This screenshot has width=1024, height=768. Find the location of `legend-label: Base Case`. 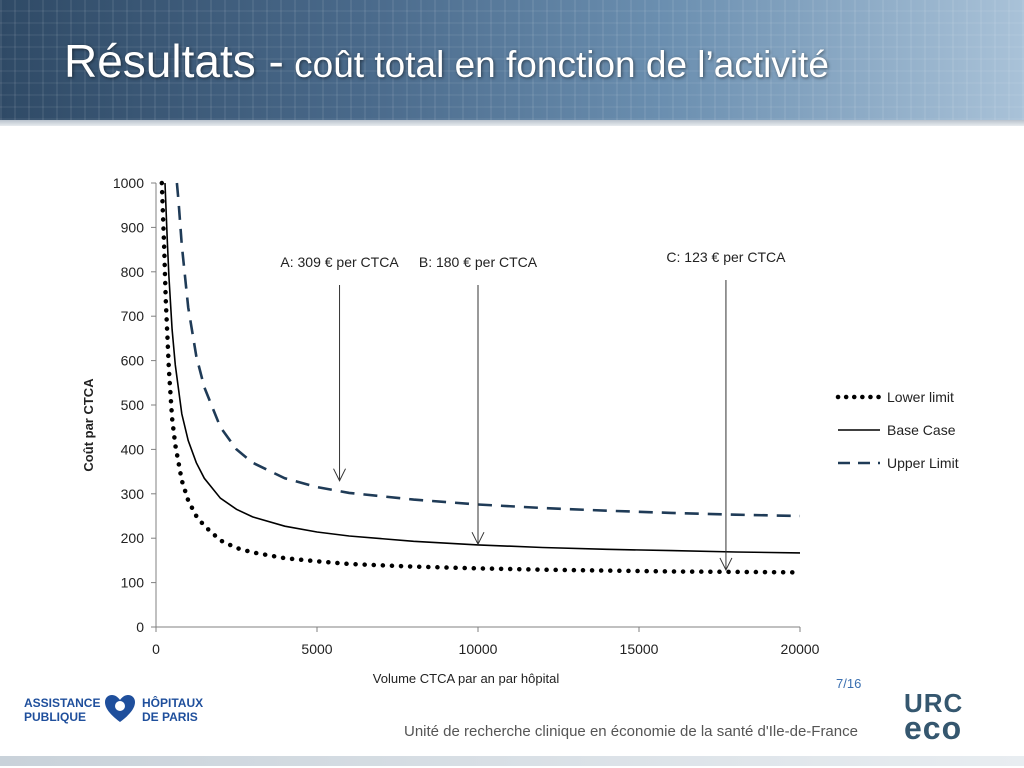

legend-label: Base Case is located at coordinates (921, 430).